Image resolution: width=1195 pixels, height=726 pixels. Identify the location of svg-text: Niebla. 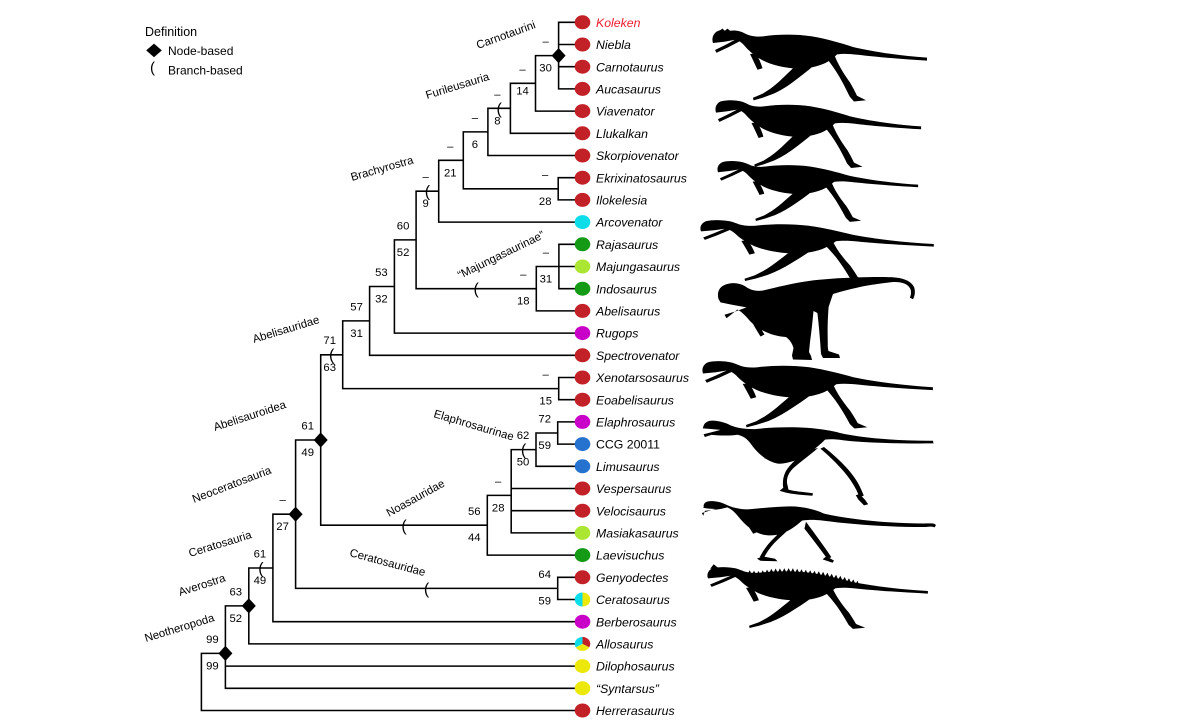
(613, 45).